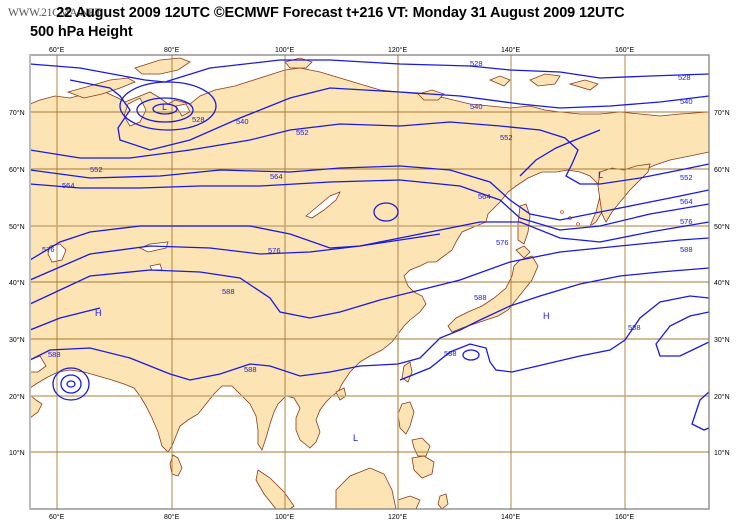  I want to click on longitude-labels-bottom: 60°E 80°E 100°E 120°E 140°E 160°E, so click(341, 517).